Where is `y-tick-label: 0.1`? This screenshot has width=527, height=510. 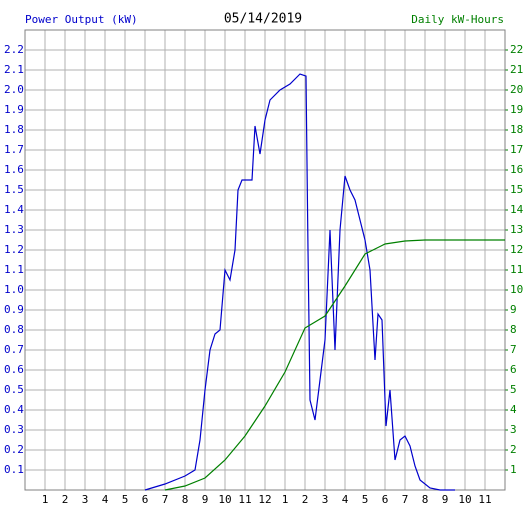
y-tick-label: 0.1 is located at coordinates (14, 469).